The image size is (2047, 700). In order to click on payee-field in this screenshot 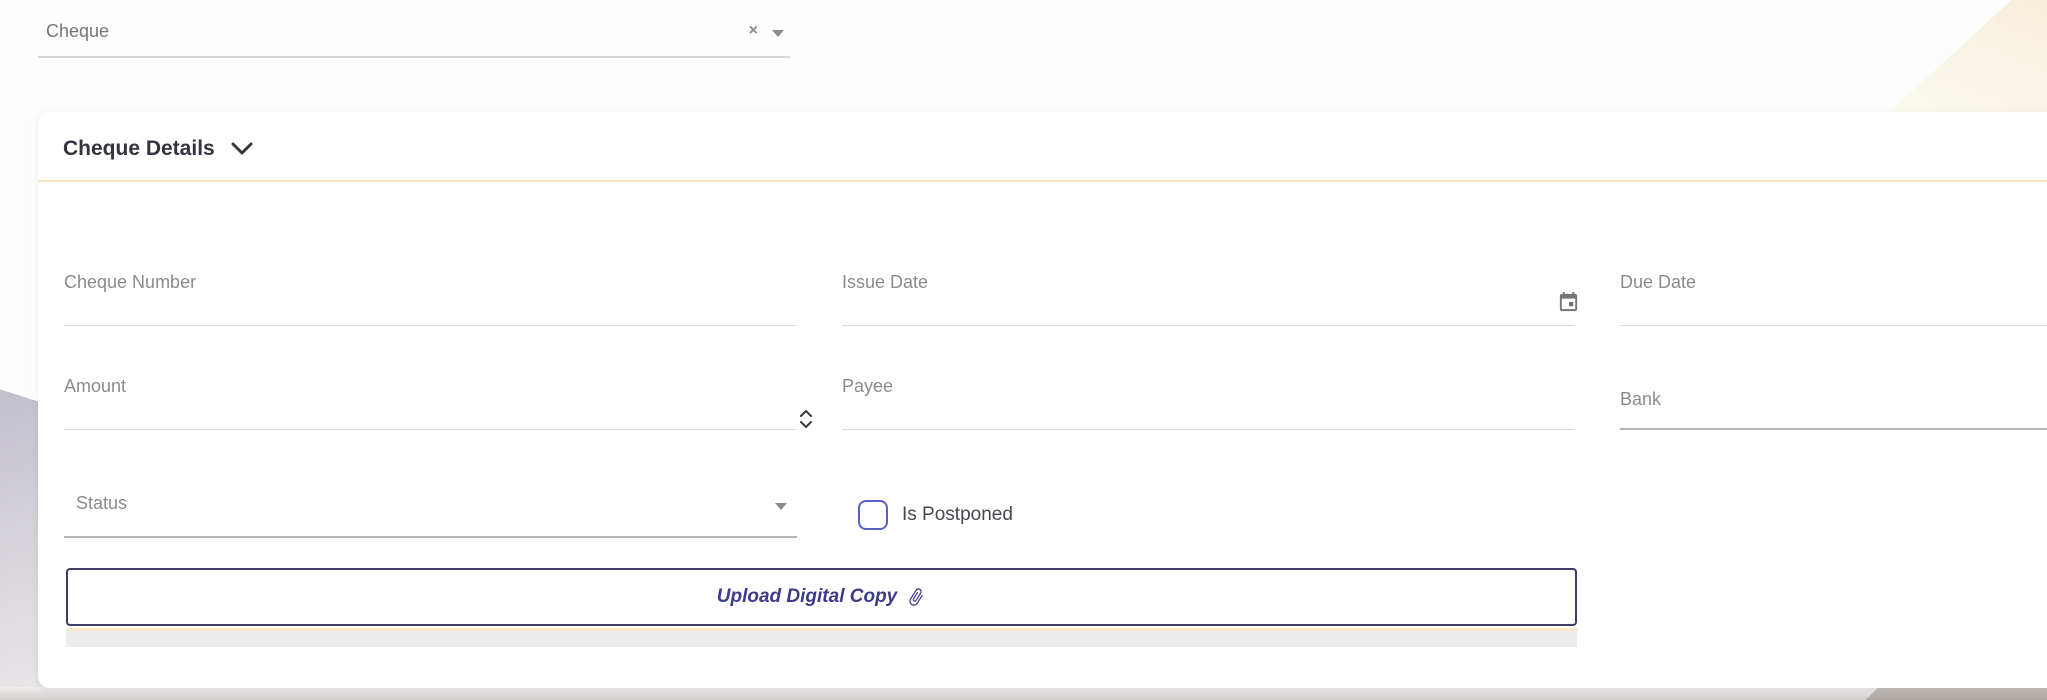, I will do `click(1208, 402)`.